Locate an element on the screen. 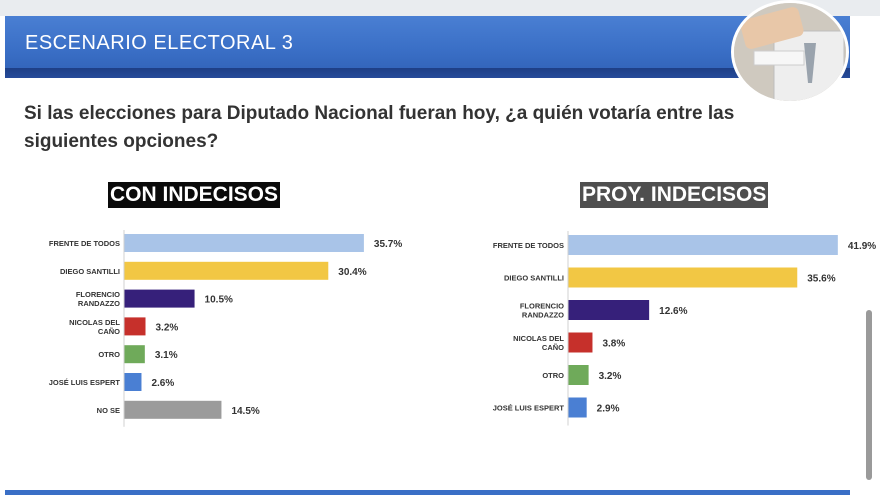  value-label-4: 3.1% is located at coordinates (166, 355).